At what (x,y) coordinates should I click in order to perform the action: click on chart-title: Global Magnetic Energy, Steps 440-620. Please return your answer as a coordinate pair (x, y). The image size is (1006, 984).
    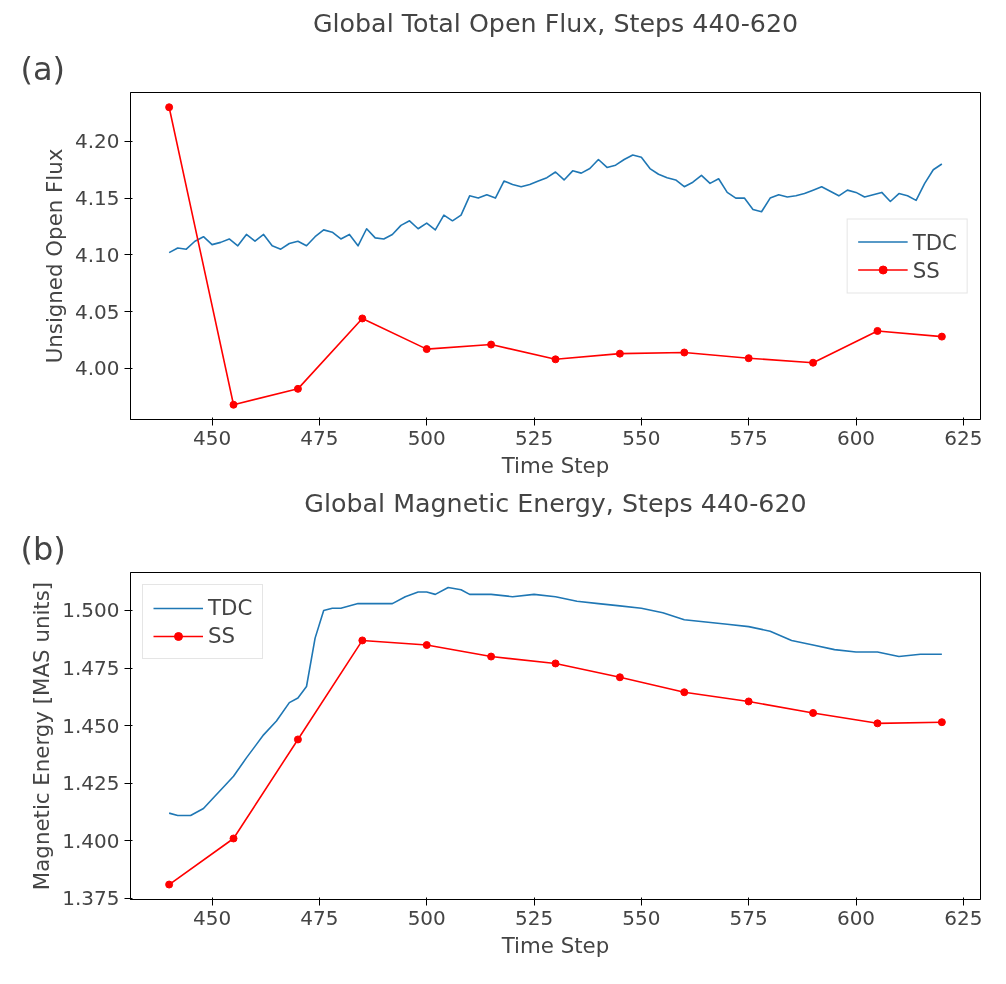
    Looking at the image, I should click on (555, 502).